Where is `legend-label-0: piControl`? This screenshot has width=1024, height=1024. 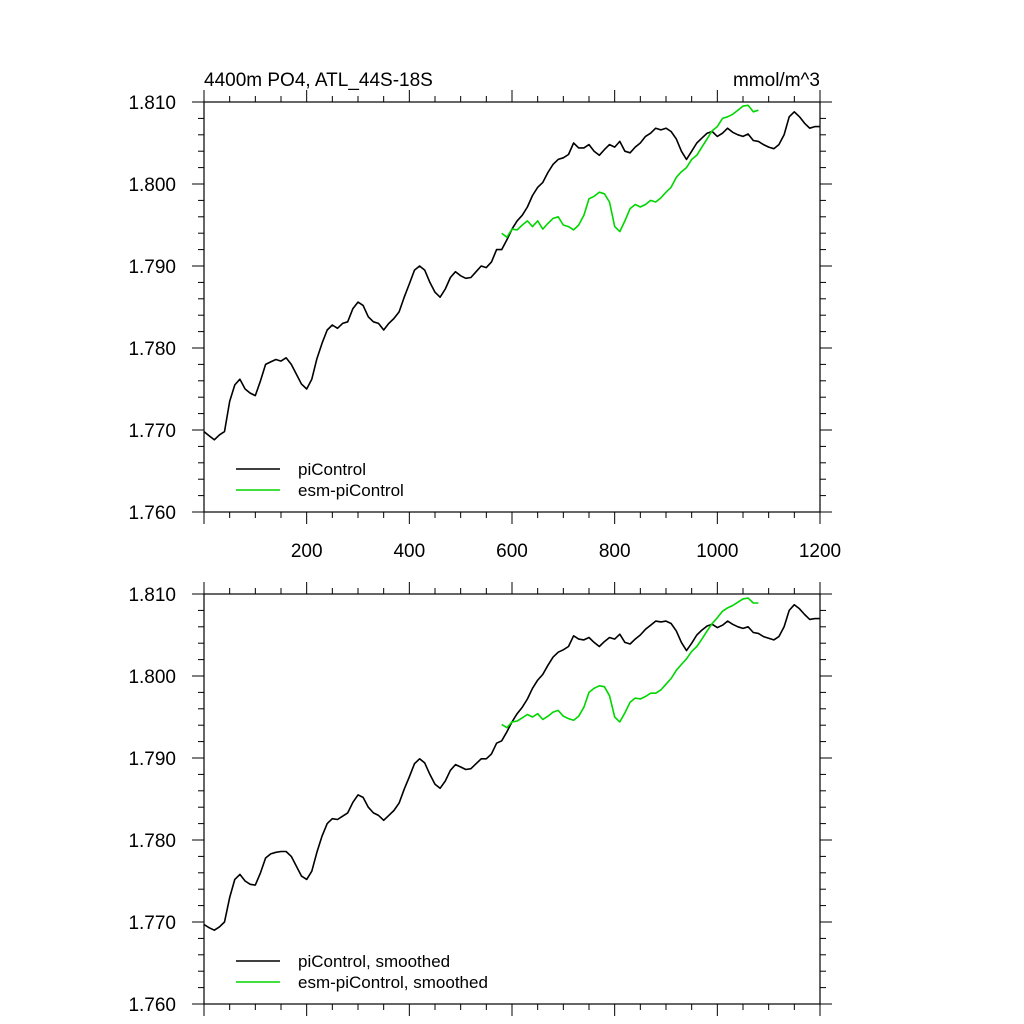 legend-label-0: piControl is located at coordinates (332, 469).